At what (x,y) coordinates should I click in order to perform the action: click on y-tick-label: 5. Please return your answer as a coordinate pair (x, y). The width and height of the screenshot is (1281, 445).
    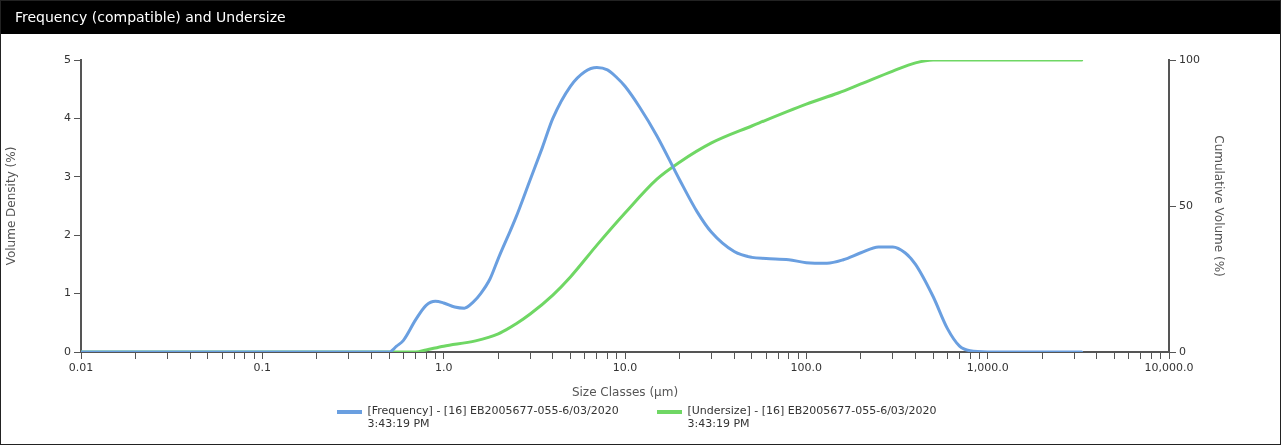
    Looking at the image, I should click on (67, 59).